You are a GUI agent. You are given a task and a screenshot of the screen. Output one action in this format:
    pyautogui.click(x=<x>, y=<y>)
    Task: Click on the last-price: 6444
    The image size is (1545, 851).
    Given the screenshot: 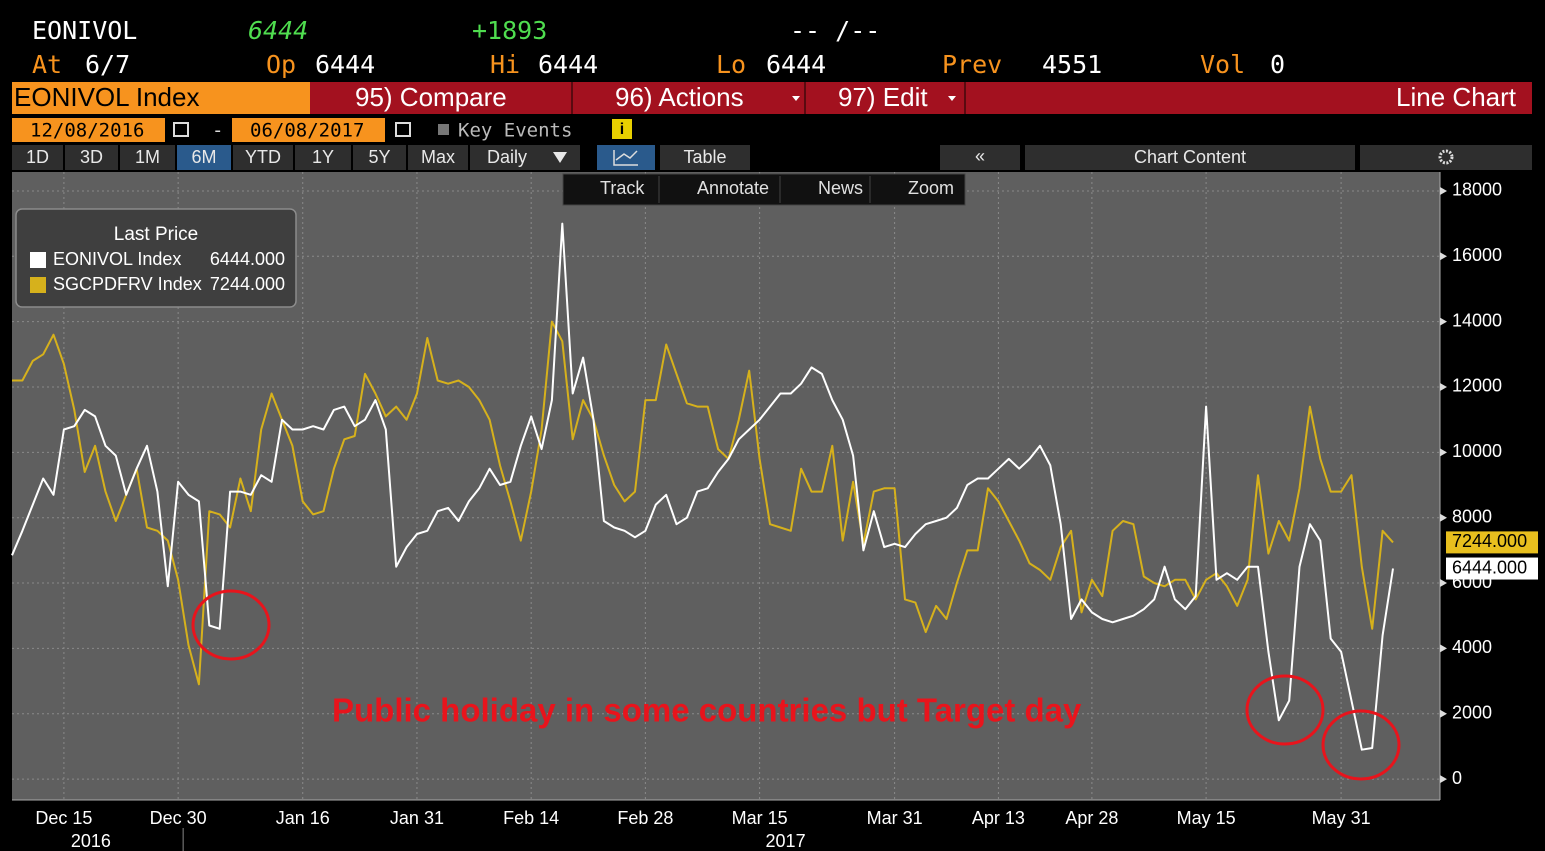 What is the action you would take?
    pyautogui.click(x=278, y=30)
    